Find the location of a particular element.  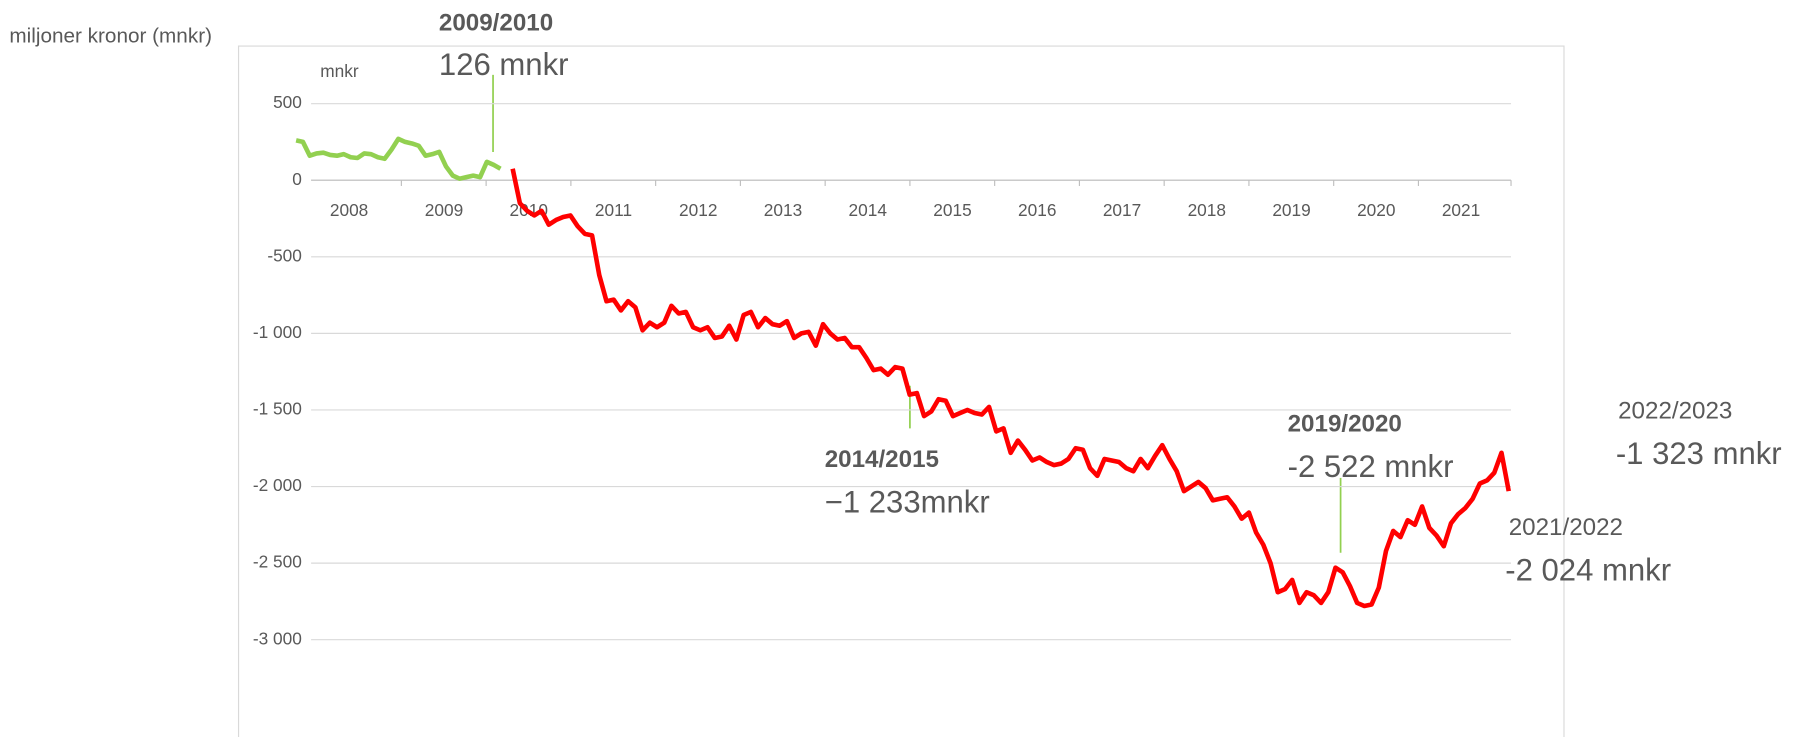

y-tick-label: 500 is located at coordinates (287, 102).